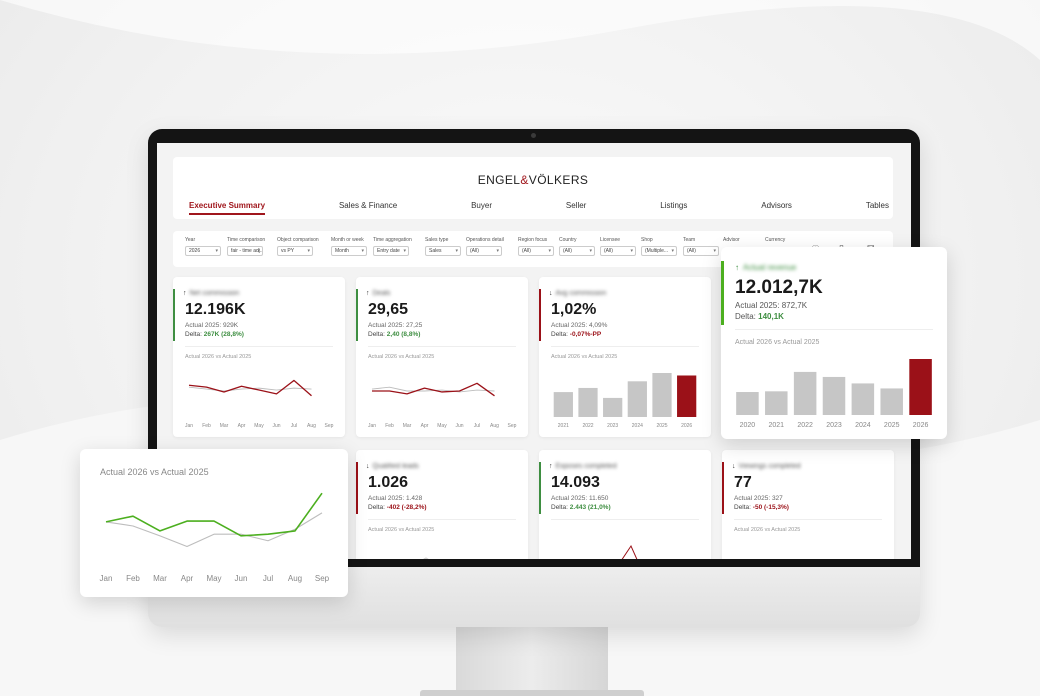 The image size is (1040, 696). I want to click on bar-2025, so click(662, 395).